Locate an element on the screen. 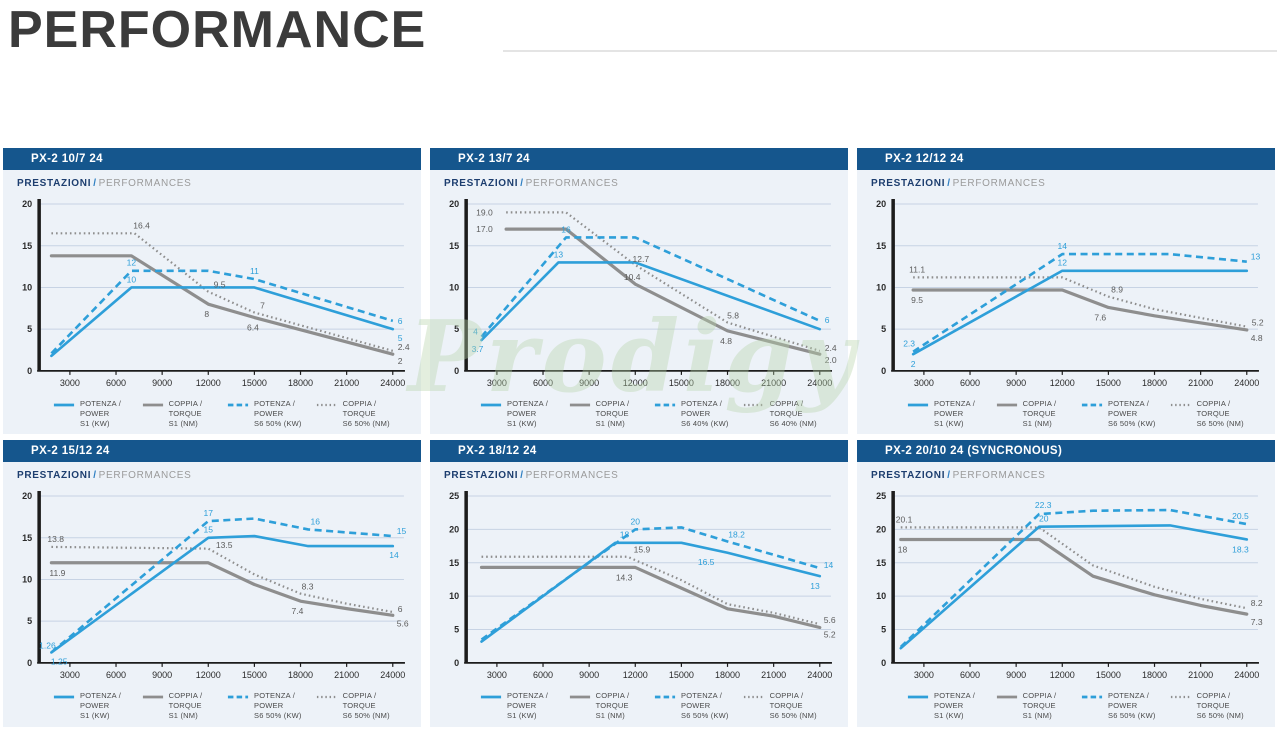  svg-text: 6.4 is located at coordinates (253, 328).